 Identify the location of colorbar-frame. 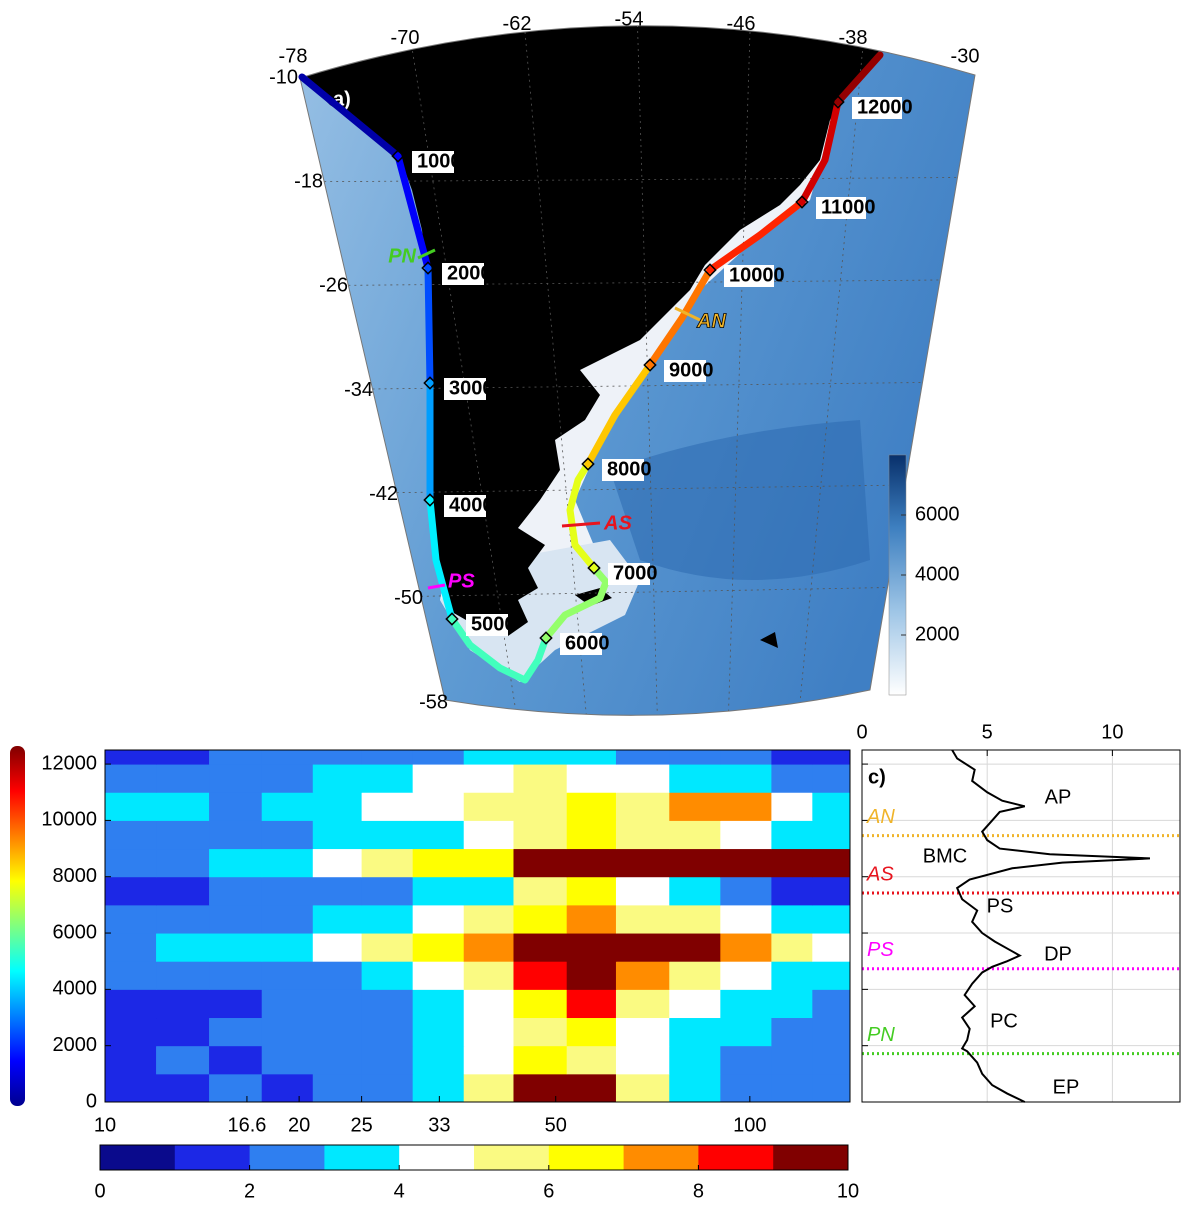
(474, 1157).